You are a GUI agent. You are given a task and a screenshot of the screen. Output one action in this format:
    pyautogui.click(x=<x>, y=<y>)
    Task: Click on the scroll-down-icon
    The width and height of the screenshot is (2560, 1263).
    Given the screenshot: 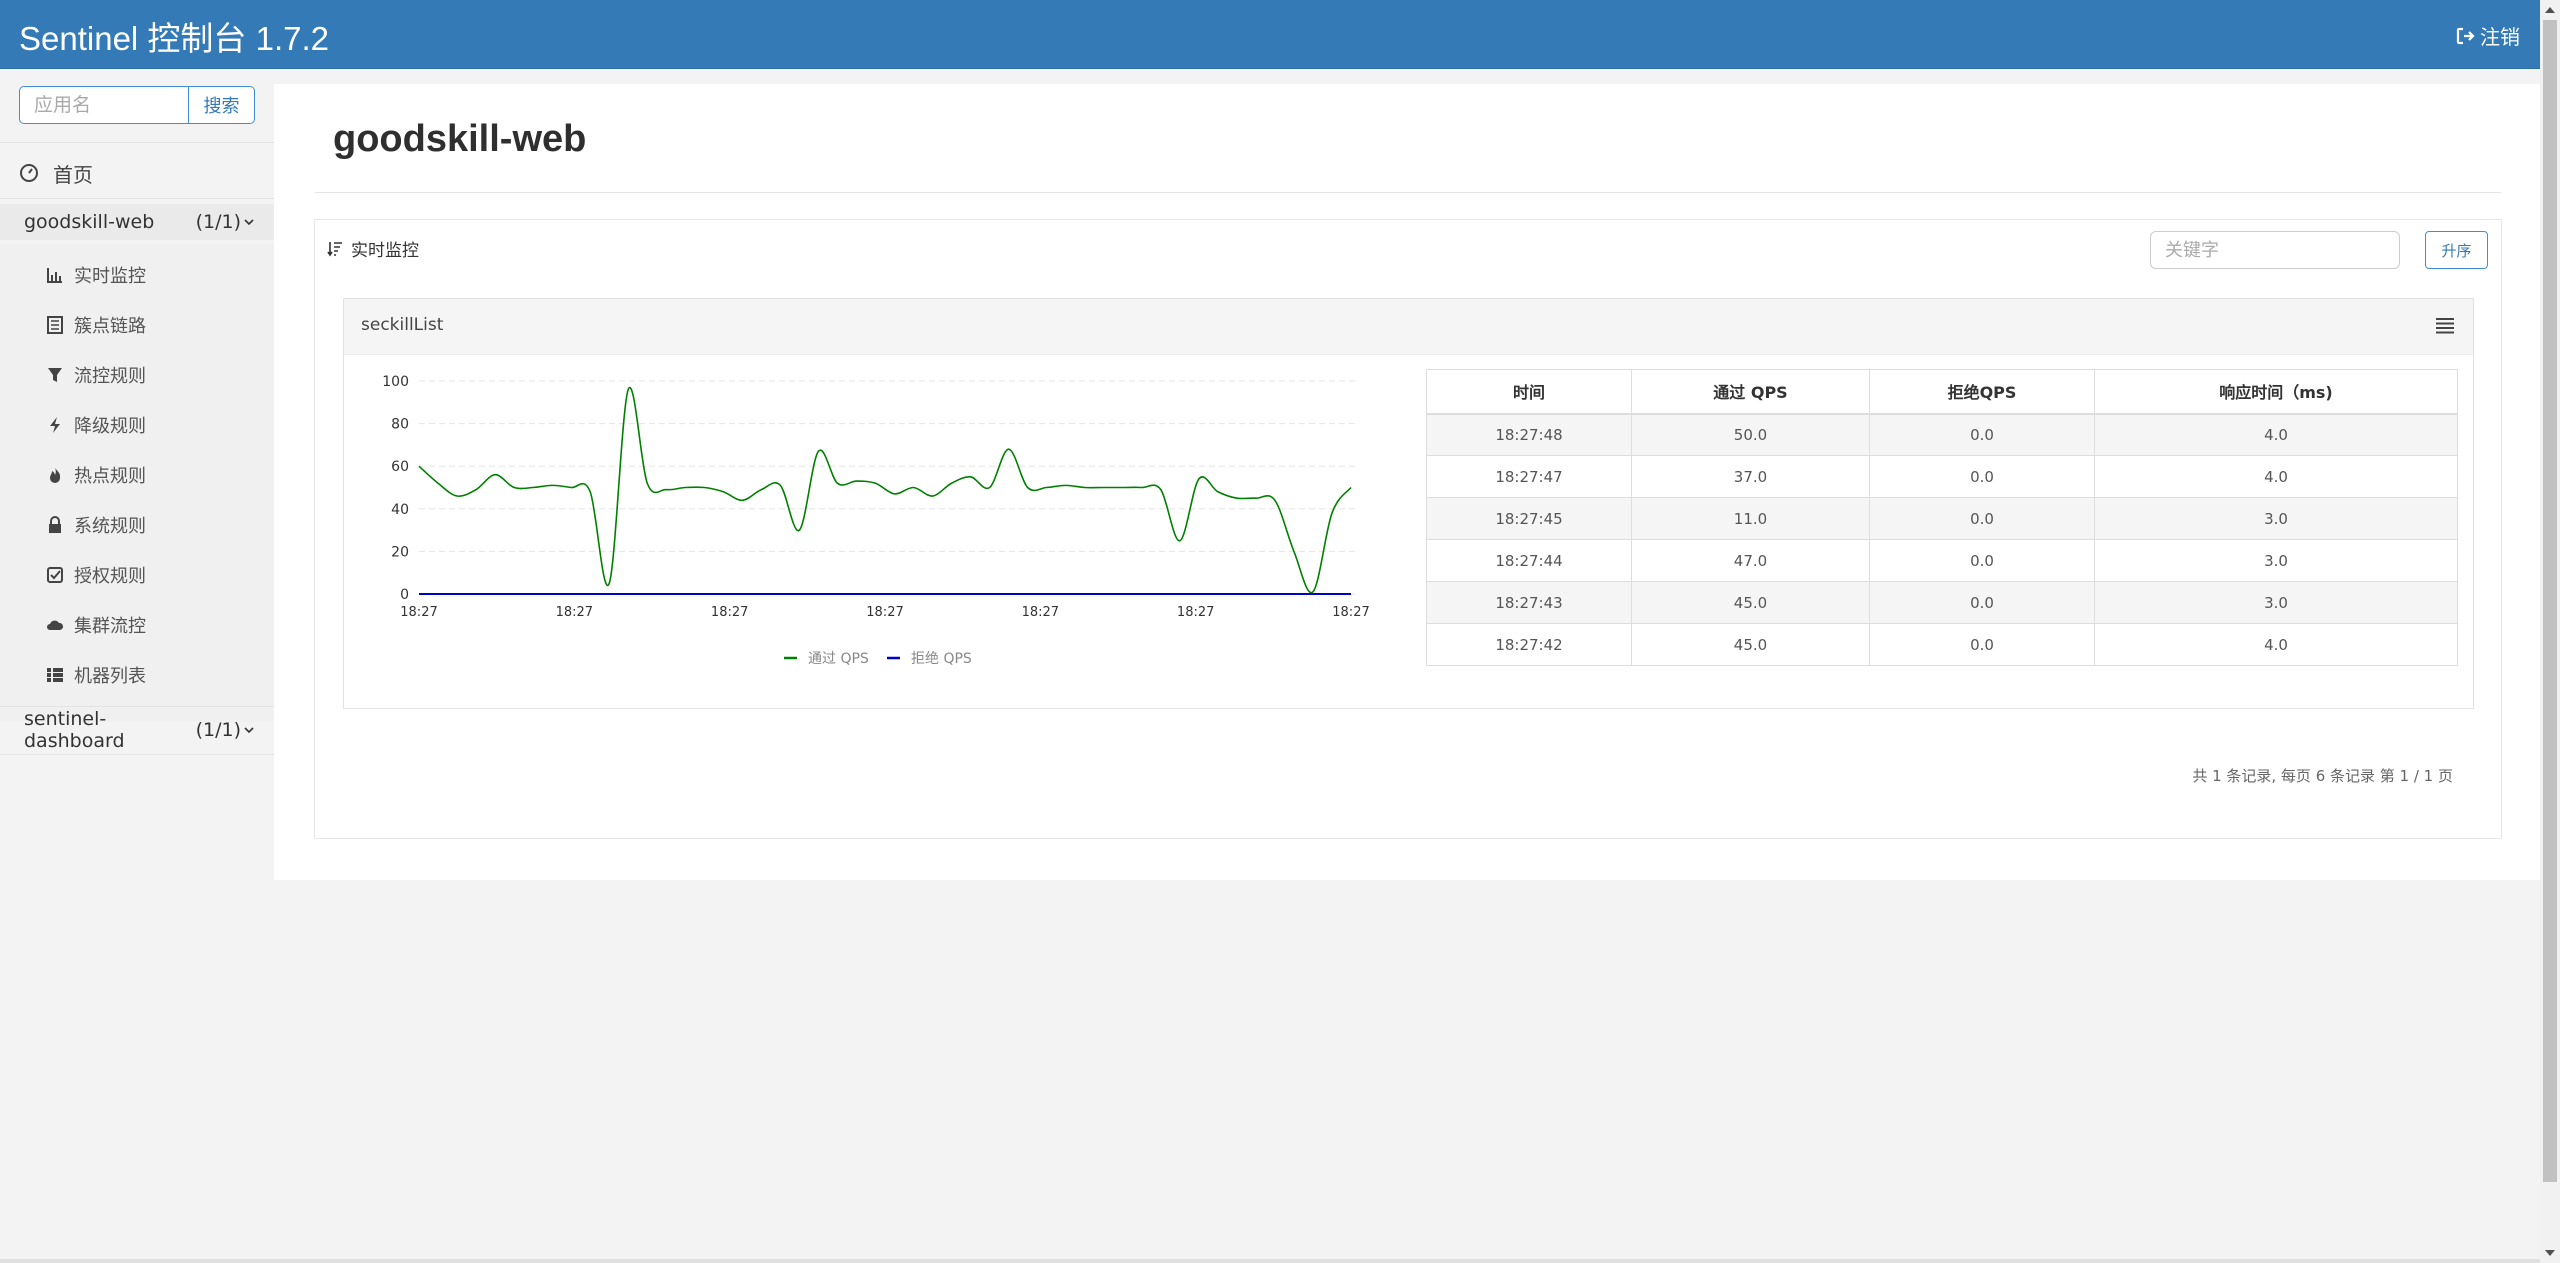 What is the action you would take?
    pyautogui.click(x=2550, y=1253)
    